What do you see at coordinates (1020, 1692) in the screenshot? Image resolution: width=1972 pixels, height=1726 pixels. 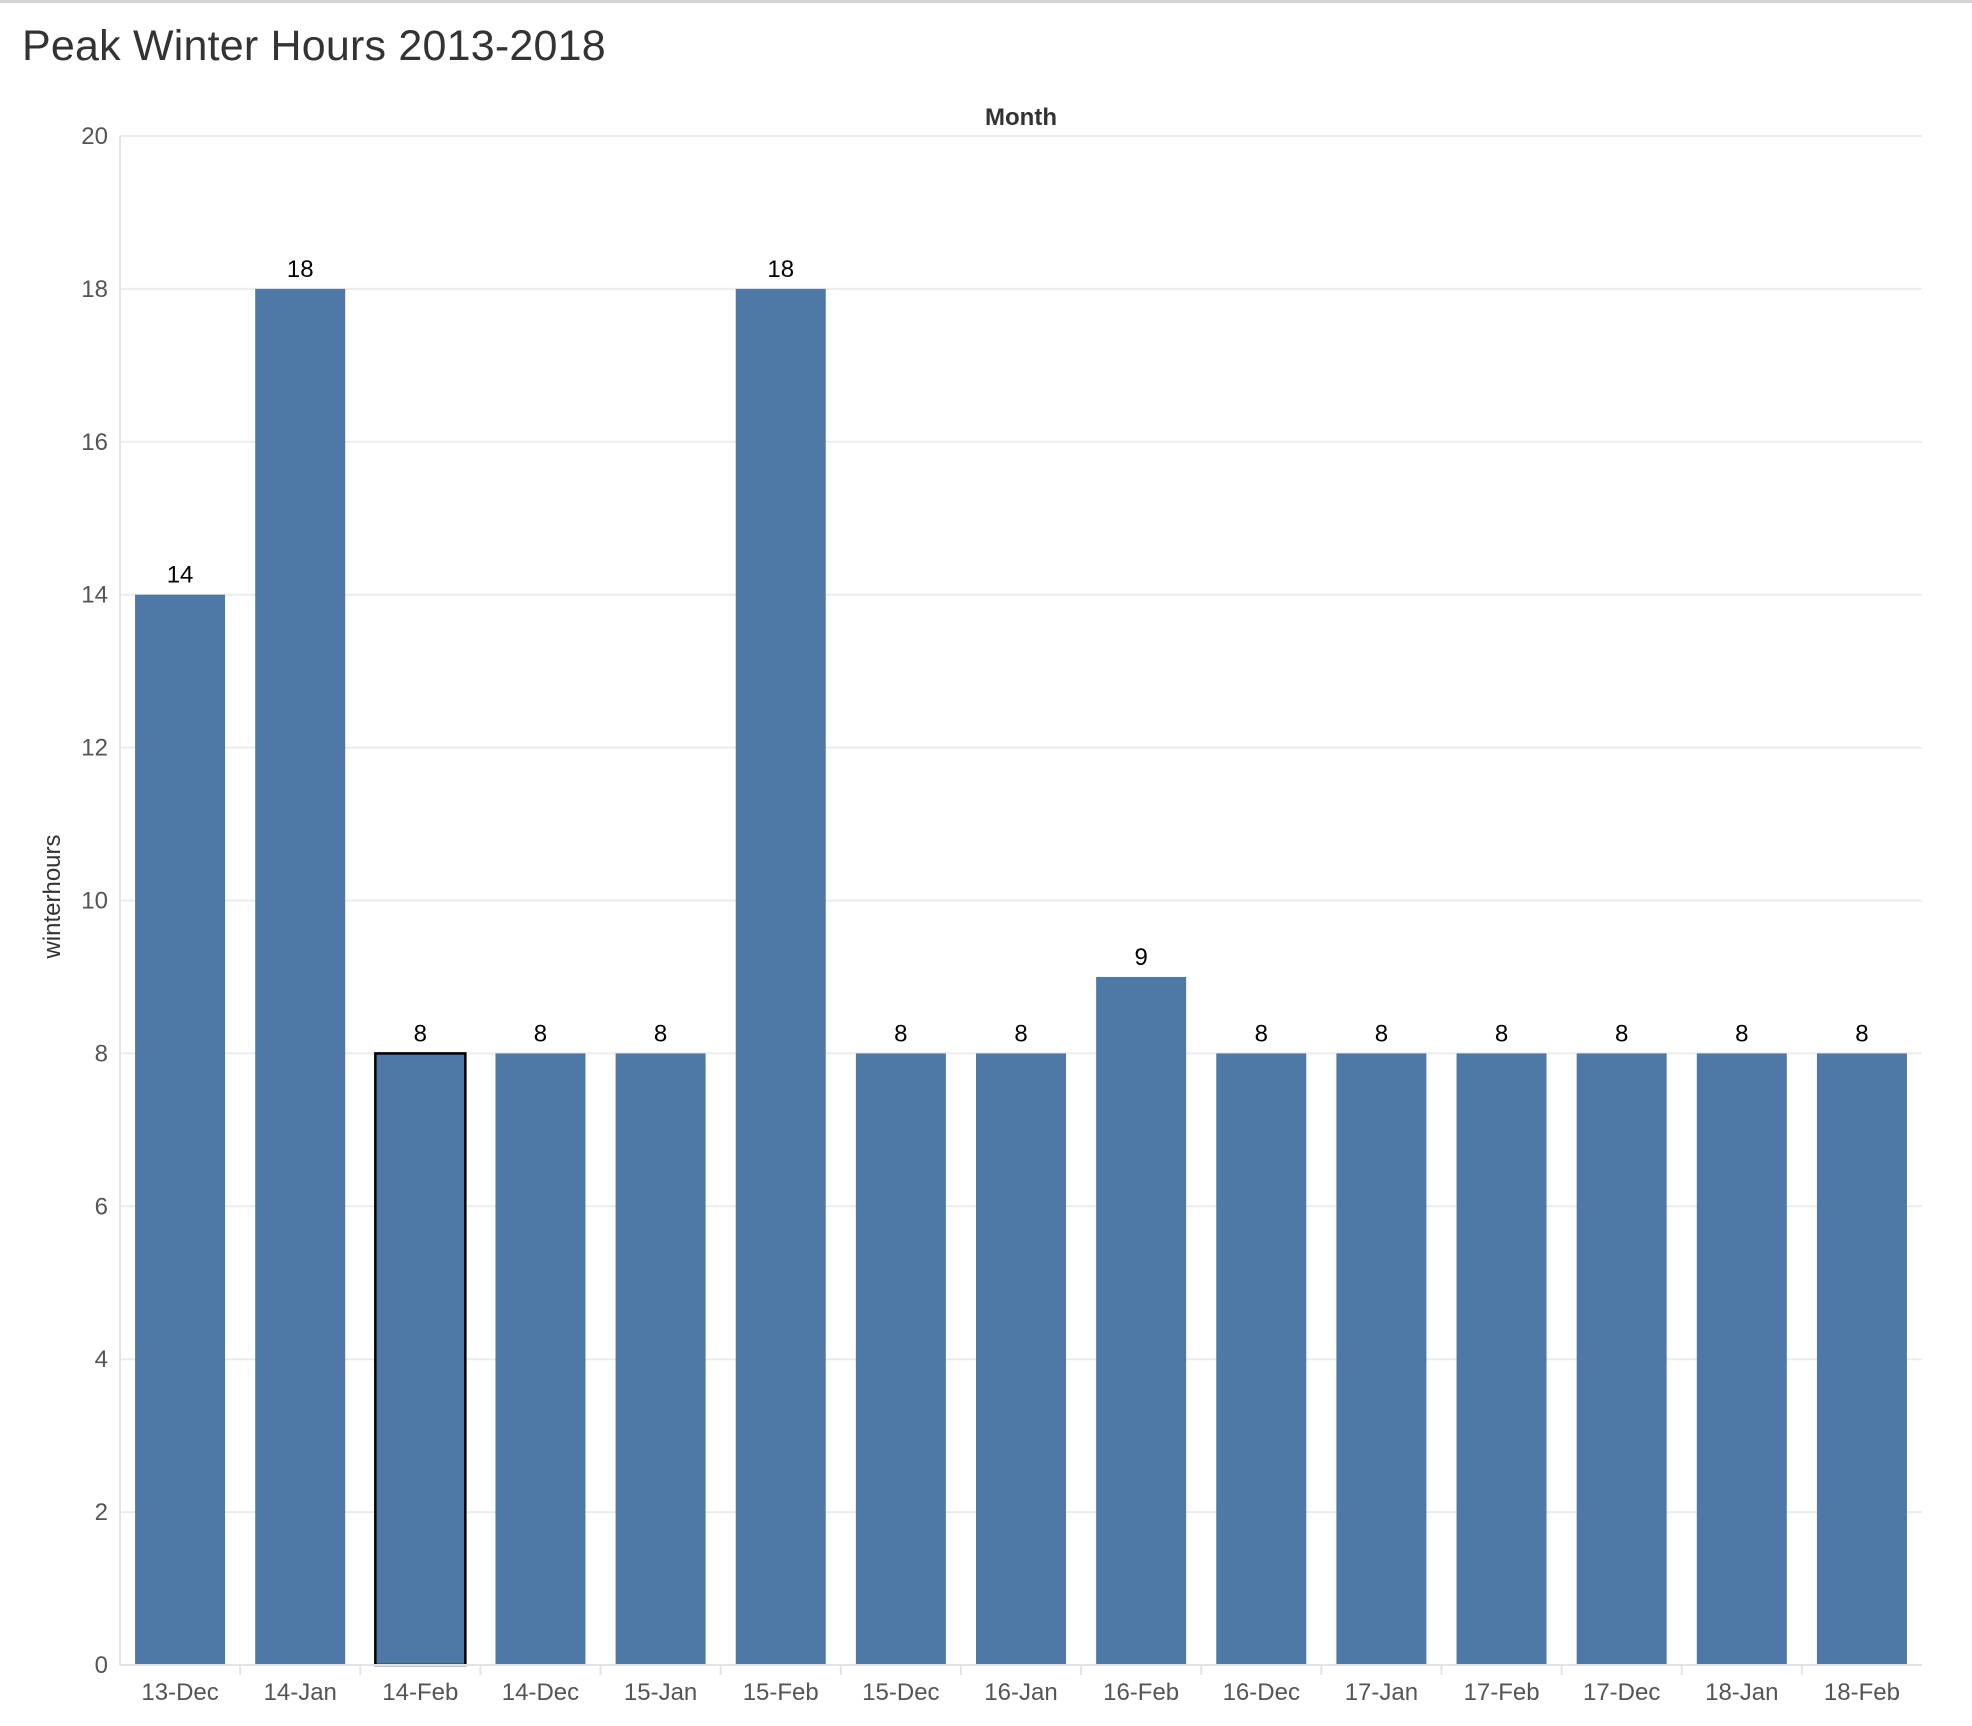 I see `x-tick-label: 16-Jan` at bounding box center [1020, 1692].